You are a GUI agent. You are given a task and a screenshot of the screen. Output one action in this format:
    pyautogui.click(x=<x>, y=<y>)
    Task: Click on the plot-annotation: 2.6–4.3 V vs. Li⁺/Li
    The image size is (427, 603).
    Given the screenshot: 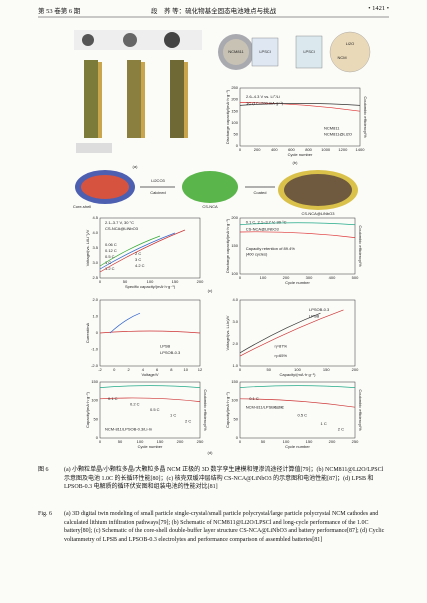 What is the action you would take?
    pyautogui.click(x=263, y=96)
    